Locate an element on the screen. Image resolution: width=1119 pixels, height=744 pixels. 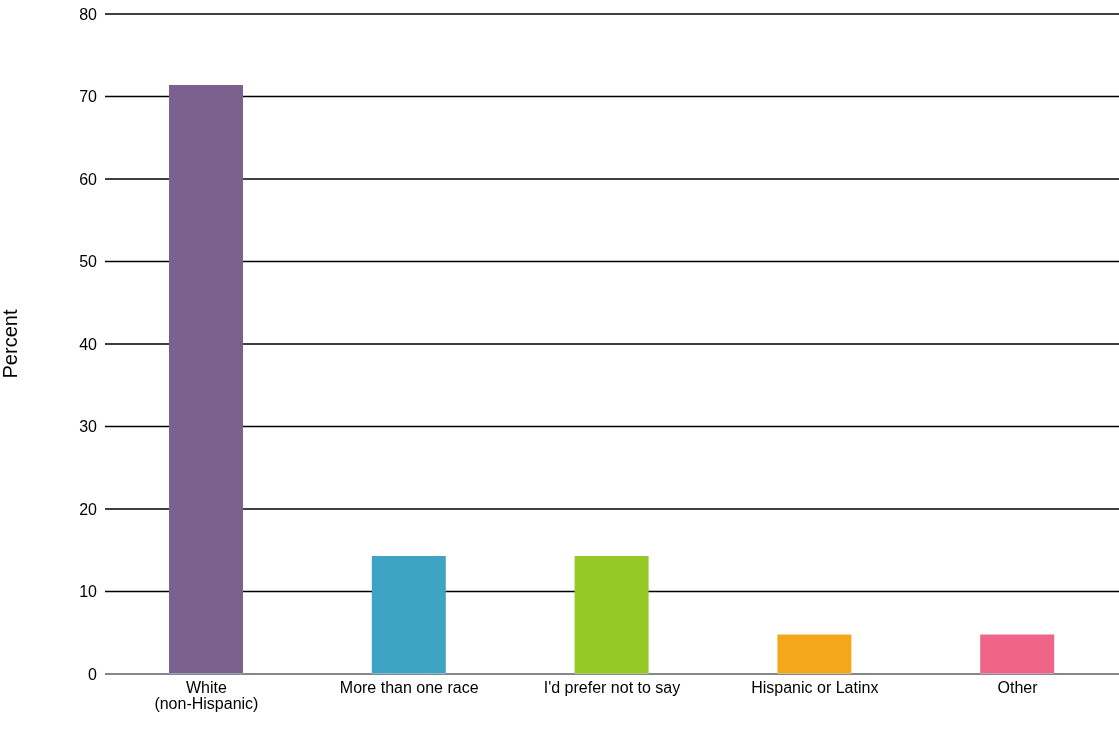
y-tick-label: 10 is located at coordinates (88, 592).